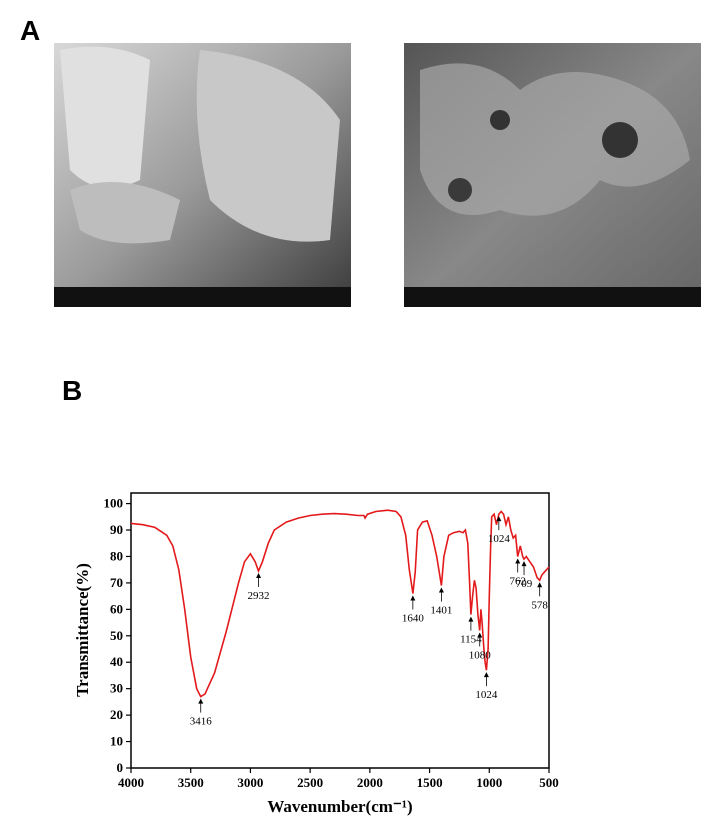 The width and height of the screenshot is (720, 833). Describe the element at coordinates (116, 714) in the screenshot. I see `y-tick-label: 20` at that location.